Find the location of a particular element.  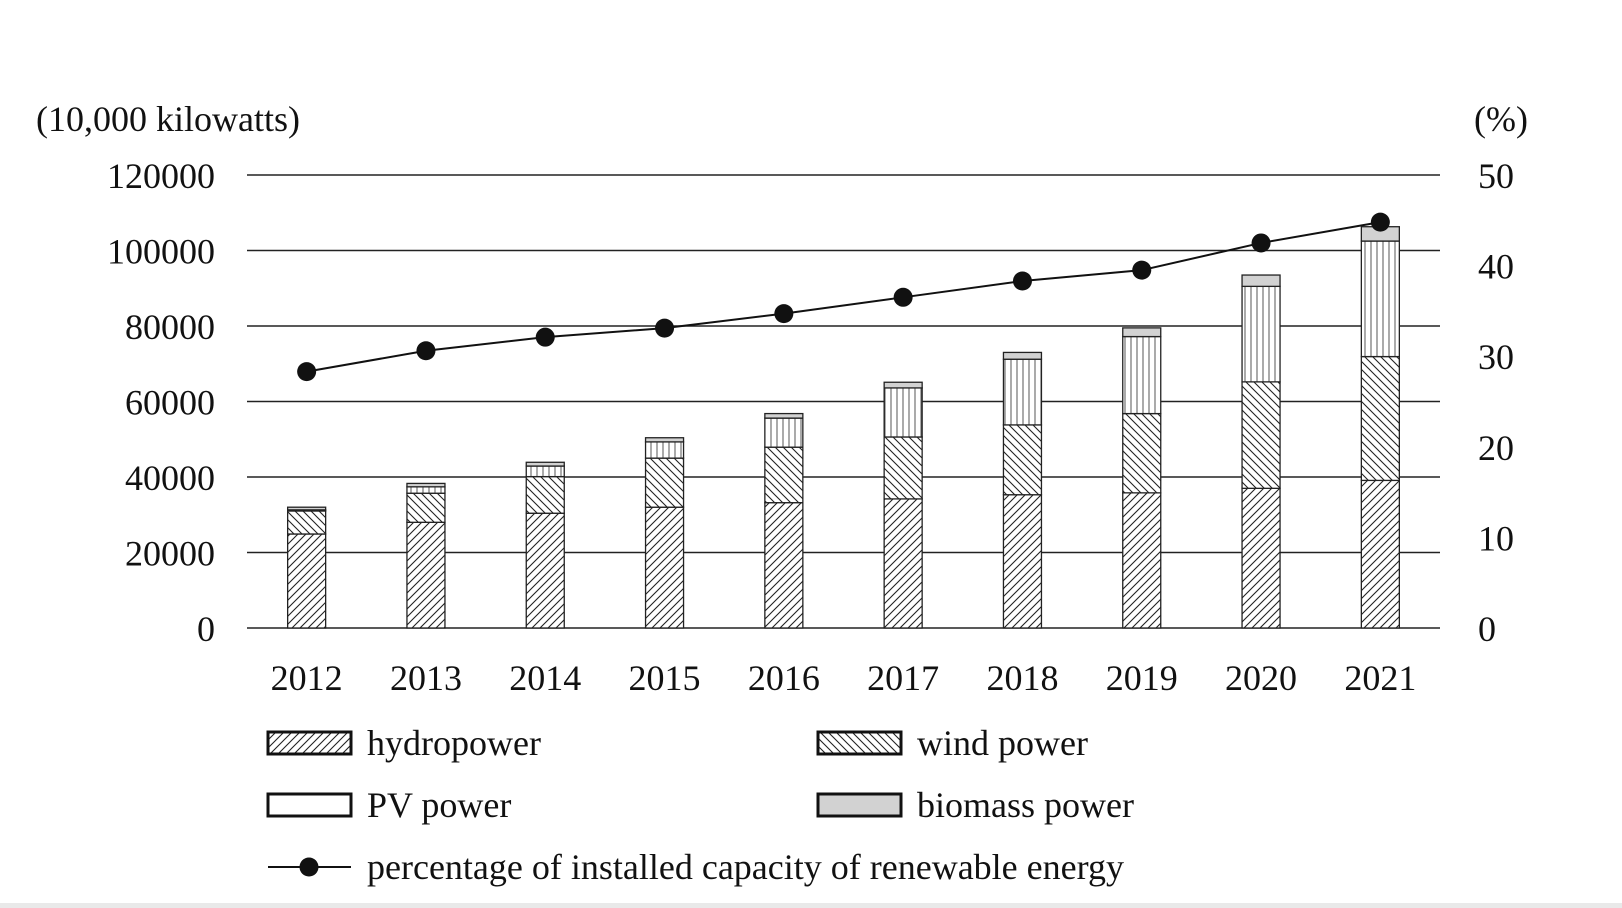

right-tick-label: 20 is located at coordinates (1496, 448).